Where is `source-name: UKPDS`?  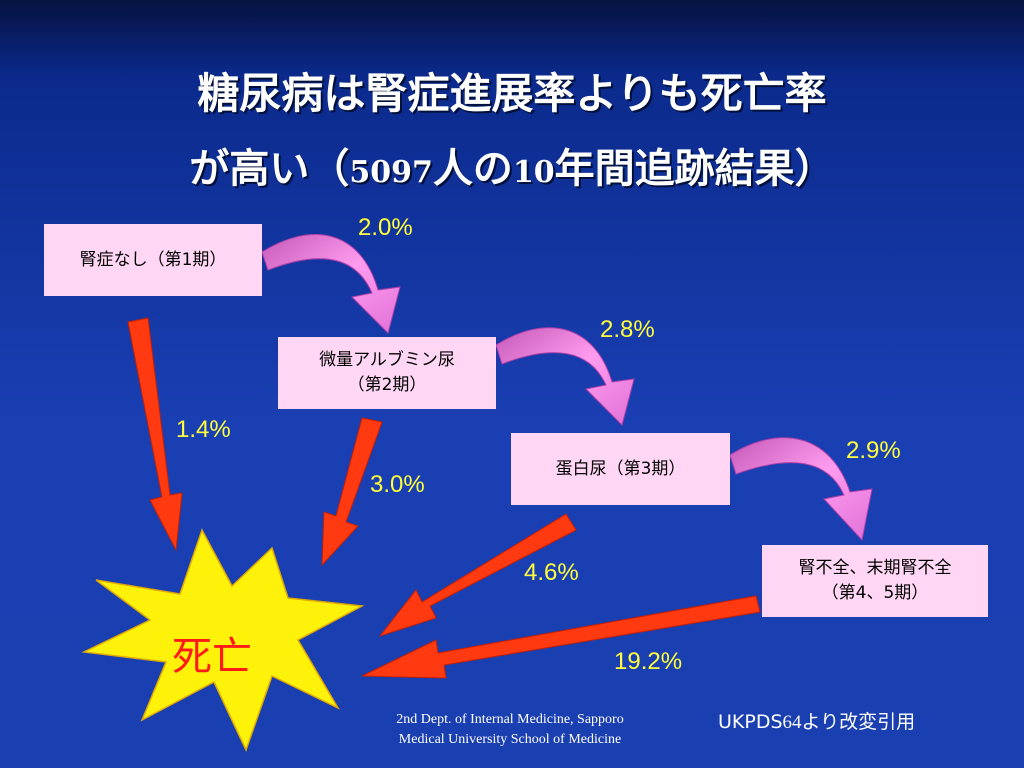
source-name: UKPDS is located at coordinates (750, 722).